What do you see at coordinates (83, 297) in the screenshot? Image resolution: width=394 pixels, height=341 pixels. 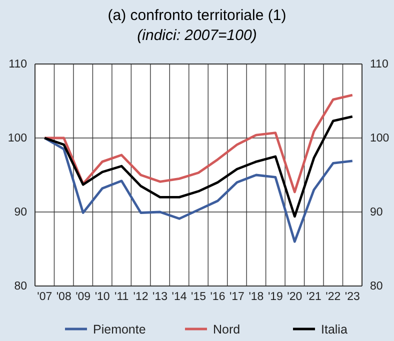 I see `x-tick-label: '09` at bounding box center [83, 297].